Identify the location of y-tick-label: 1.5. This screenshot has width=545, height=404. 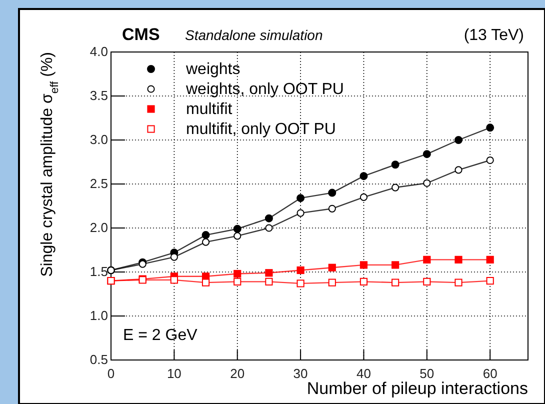
(99, 271).